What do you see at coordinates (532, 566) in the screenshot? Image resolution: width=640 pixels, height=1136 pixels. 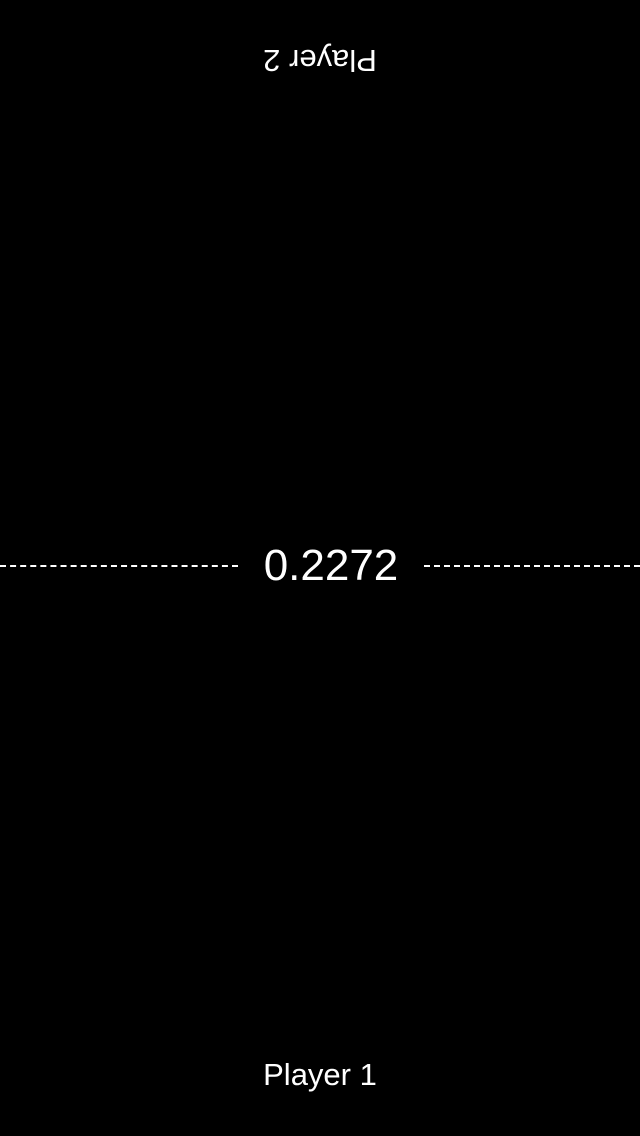 I see `dashed-line-right` at bounding box center [532, 566].